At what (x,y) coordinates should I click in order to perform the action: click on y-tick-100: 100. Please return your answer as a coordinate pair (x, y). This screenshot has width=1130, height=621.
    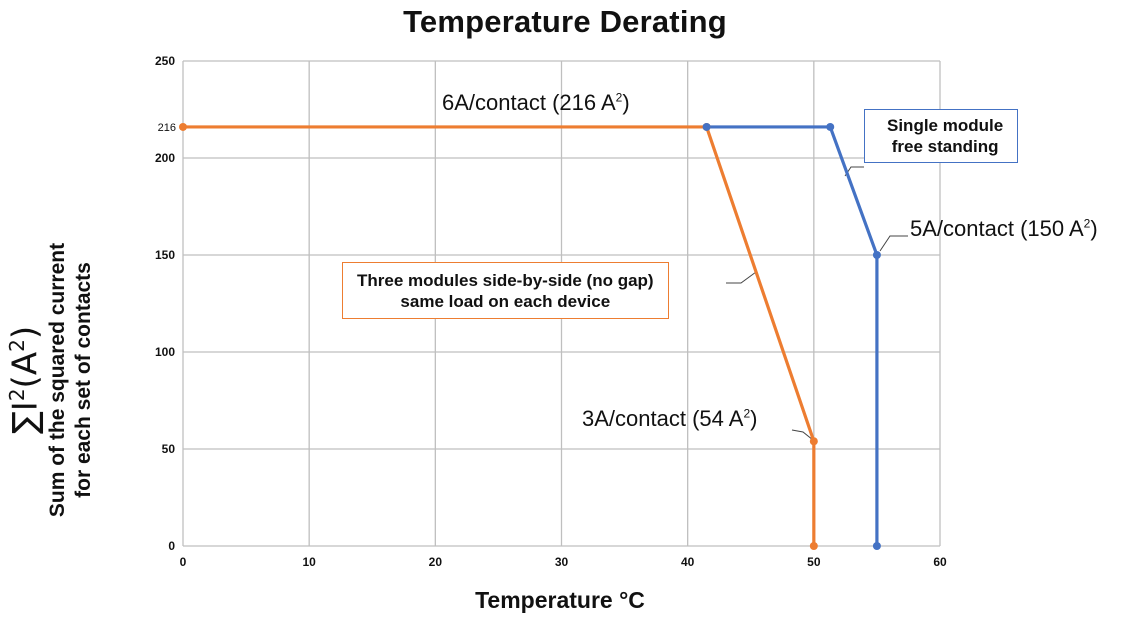
    Looking at the image, I should click on (165, 352).